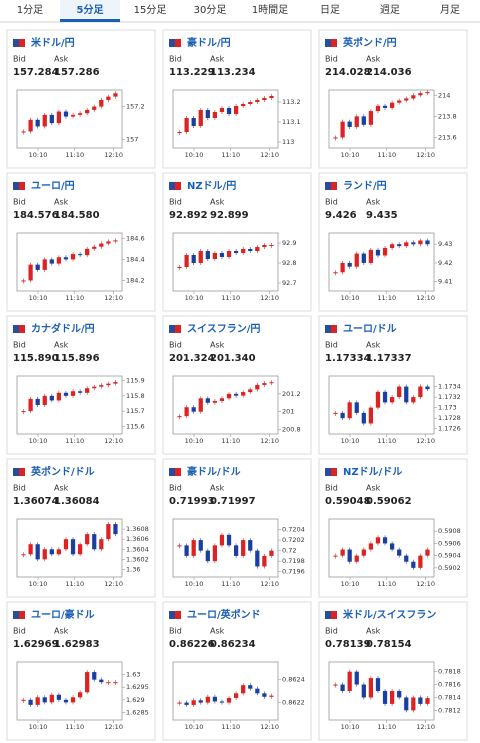 This screenshot has height=743, width=480. I want to click on card-title: 米ドル/円, so click(53, 42).